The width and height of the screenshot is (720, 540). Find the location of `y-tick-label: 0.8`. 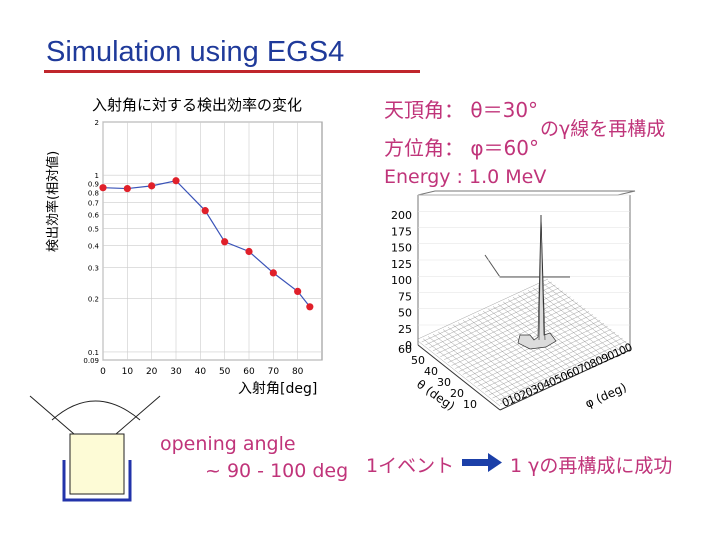

y-tick-label: 0.8 is located at coordinates (93, 193).